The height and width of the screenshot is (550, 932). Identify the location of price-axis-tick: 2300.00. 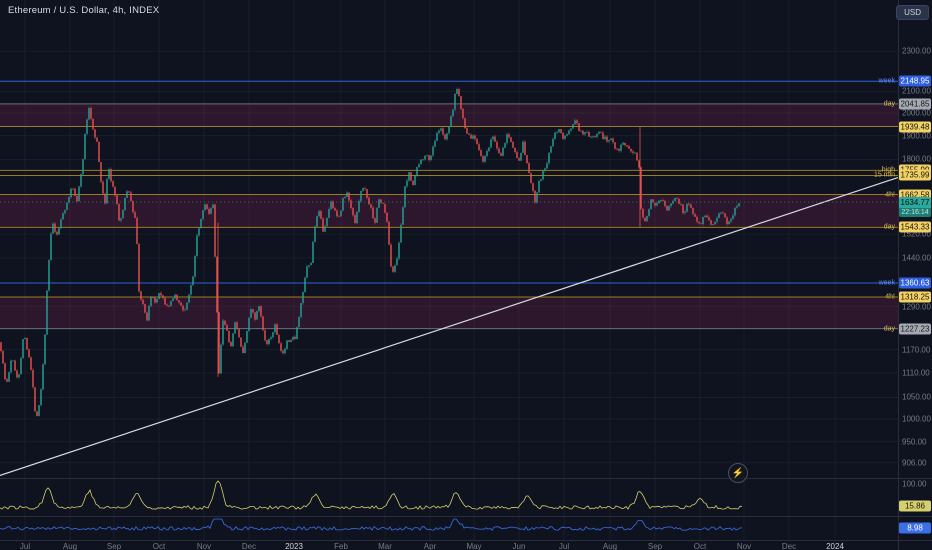
(916, 51).